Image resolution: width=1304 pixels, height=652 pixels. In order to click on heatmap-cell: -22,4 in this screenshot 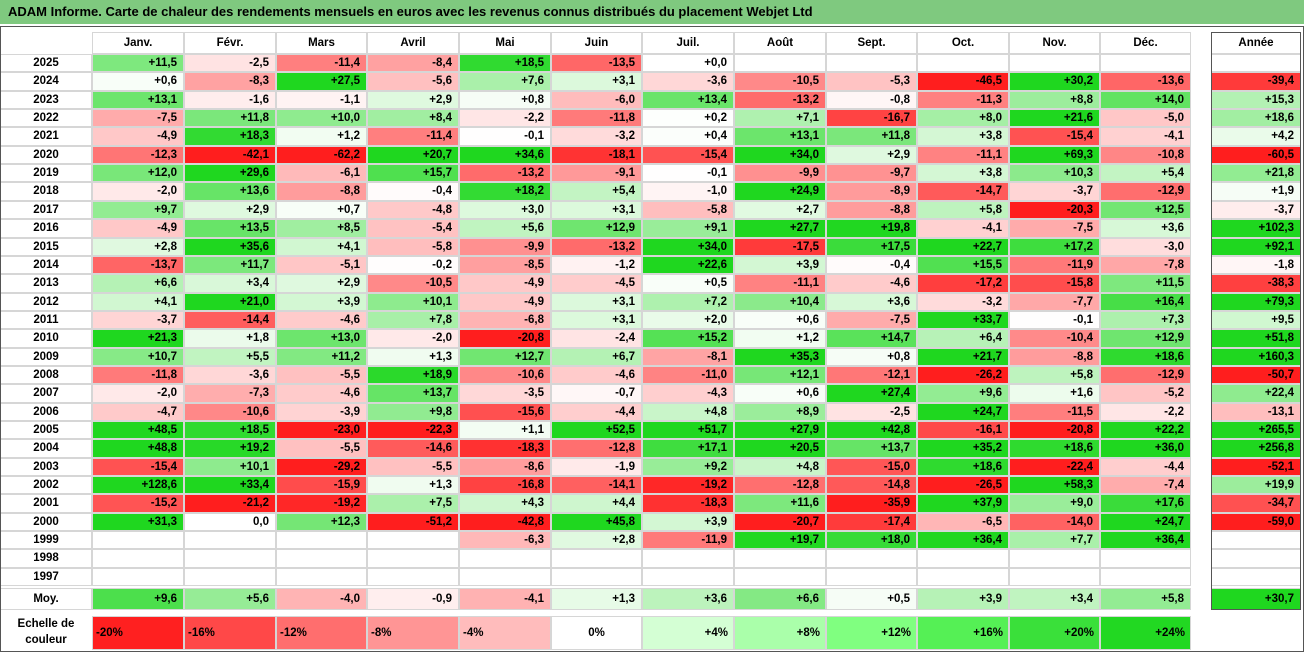, I will do `click(1054, 467)`.